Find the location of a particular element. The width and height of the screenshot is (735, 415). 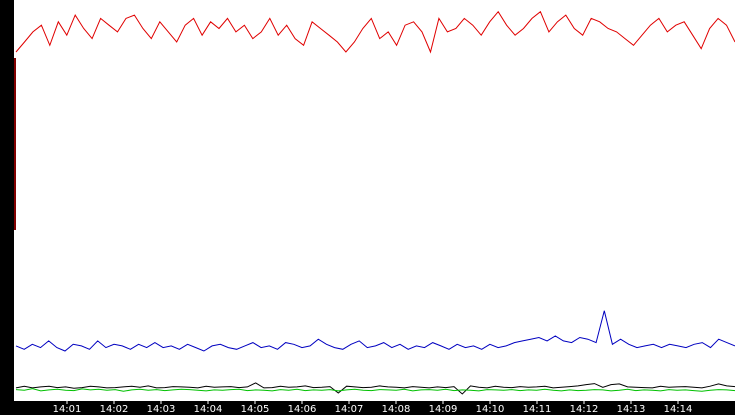

y-tick-label: 0 is located at coordinates (6, 395).